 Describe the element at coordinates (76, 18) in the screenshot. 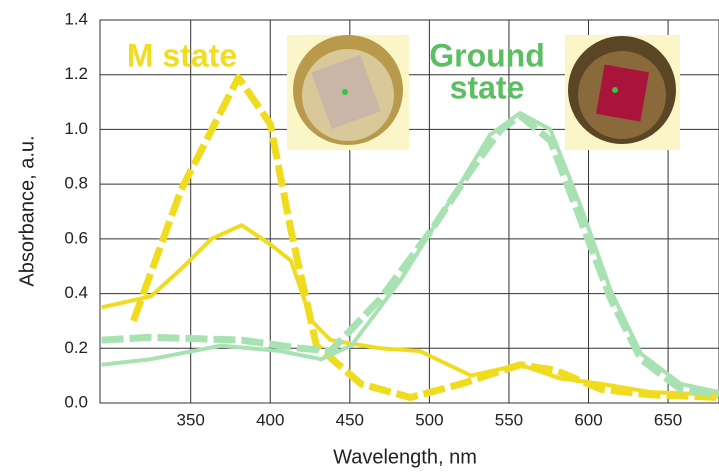

I see `y-tick-label: 1.4` at that location.